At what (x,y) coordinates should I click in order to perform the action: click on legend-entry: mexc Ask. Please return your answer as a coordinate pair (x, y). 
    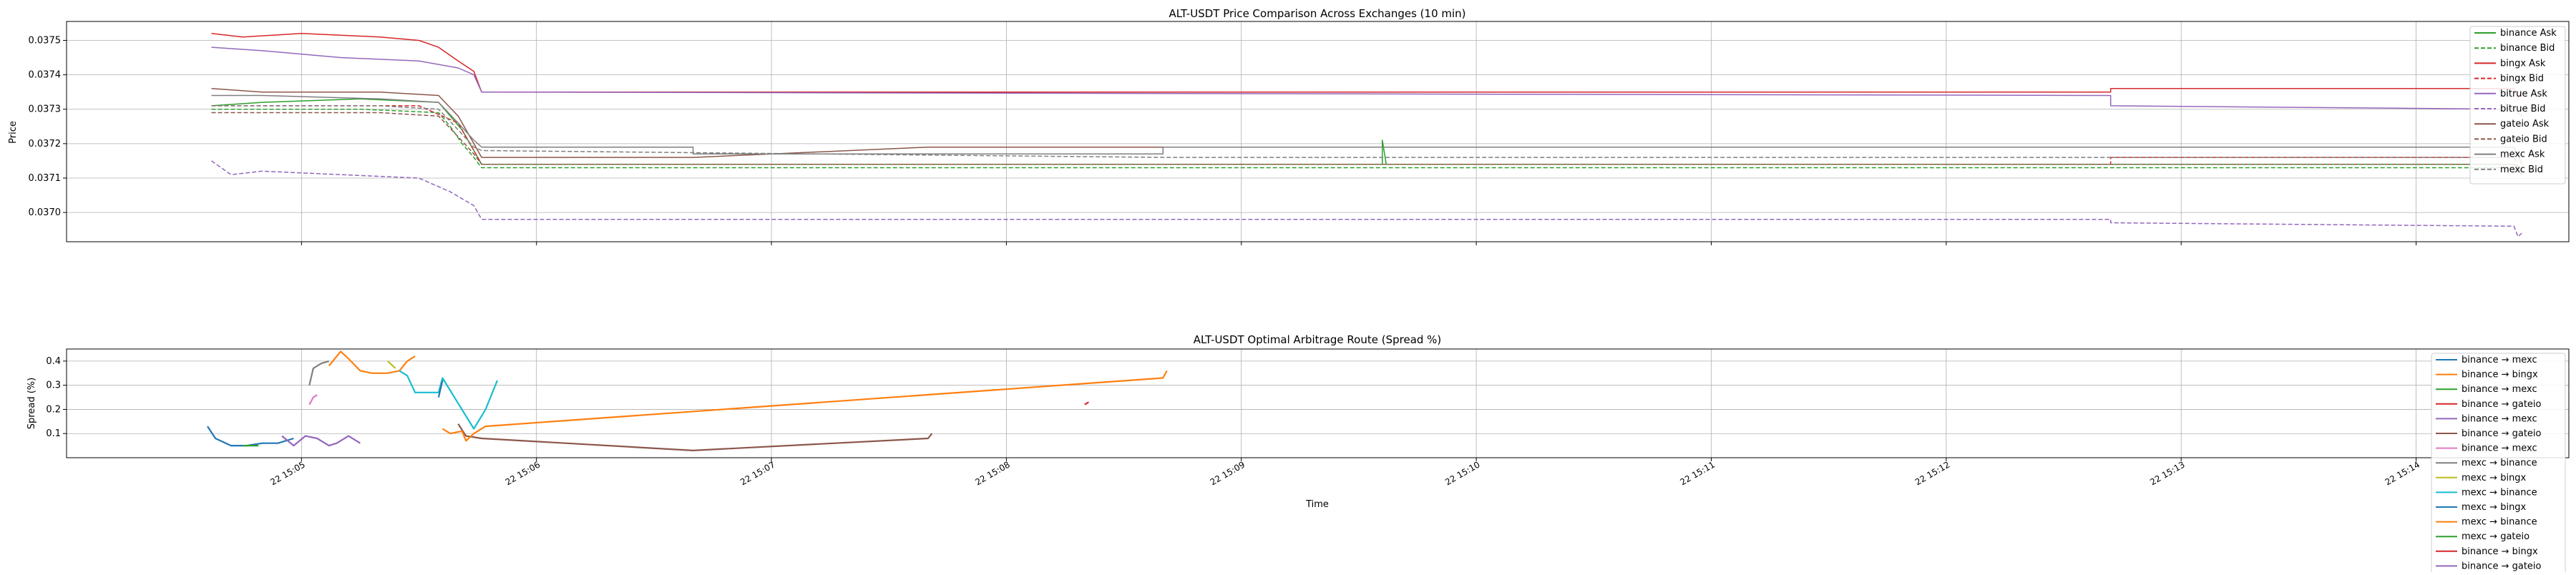
    Looking at the image, I should click on (2522, 155).